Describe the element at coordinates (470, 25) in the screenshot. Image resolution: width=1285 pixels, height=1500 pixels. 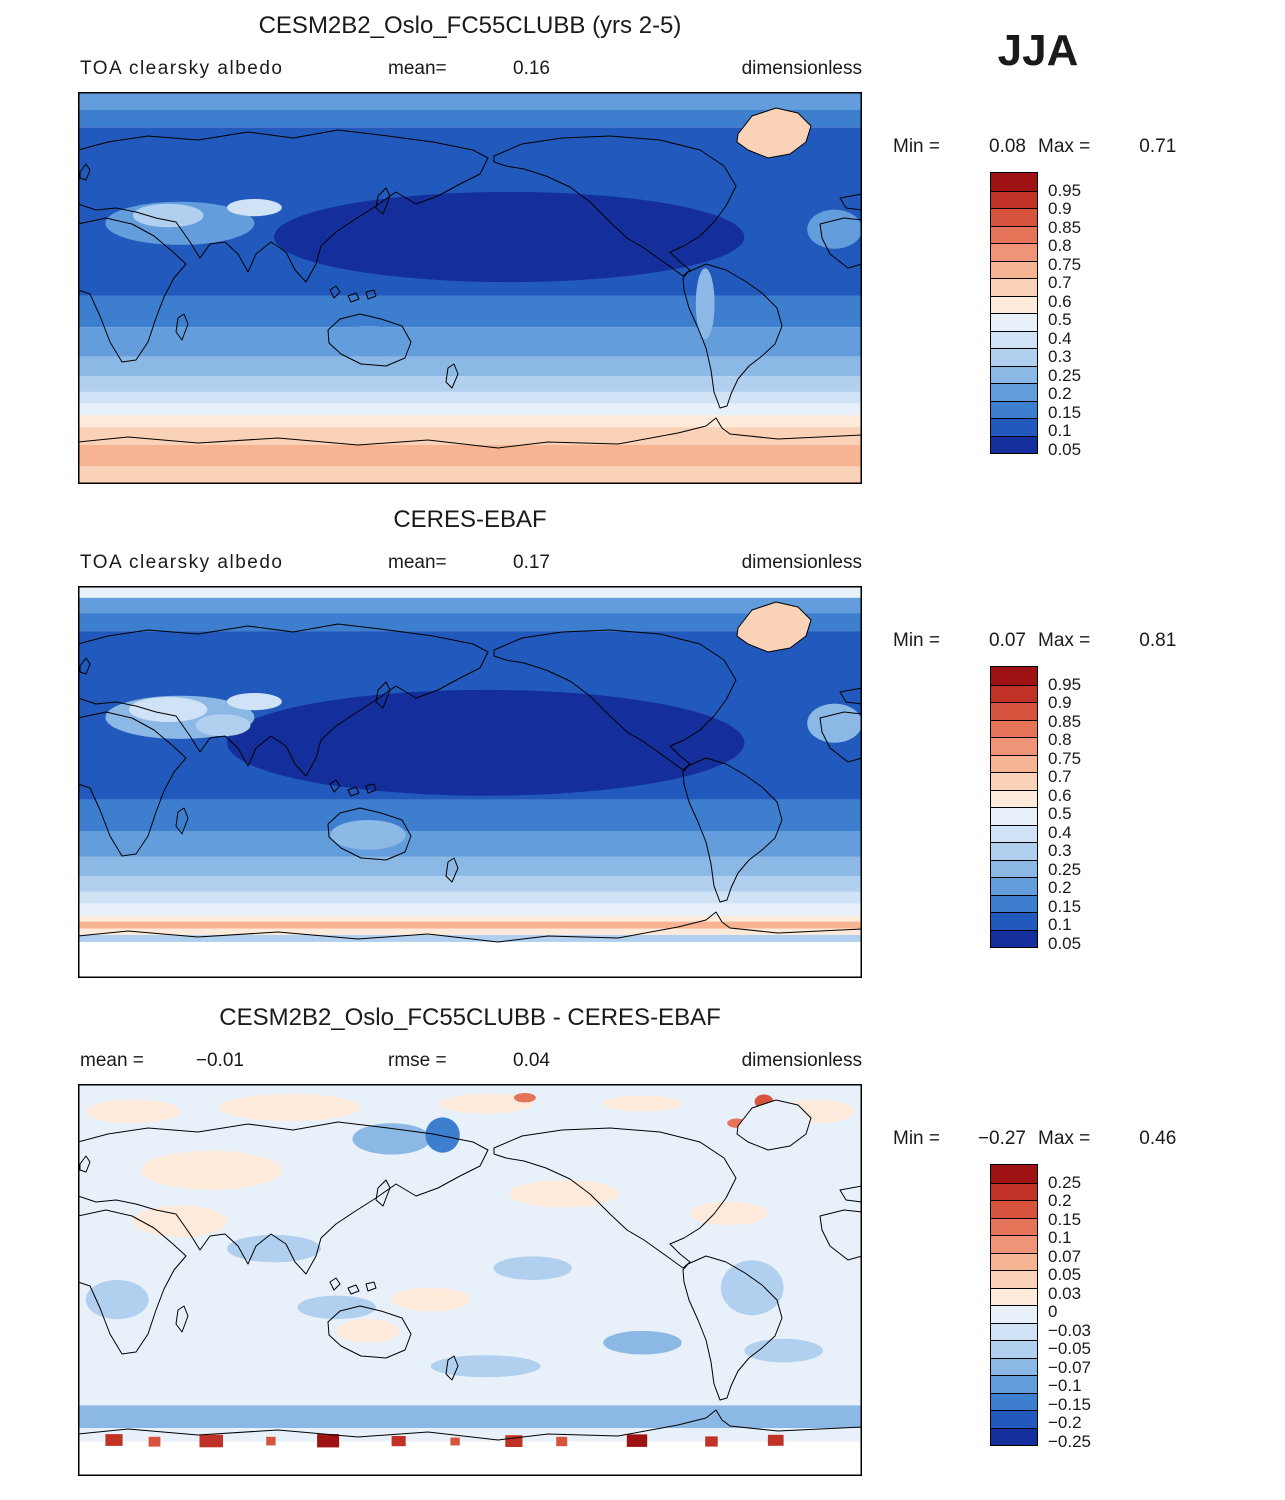
I see `panel-title: CESM2B2_Oslo_FC55CLUBB (yrs 2-5)` at that location.